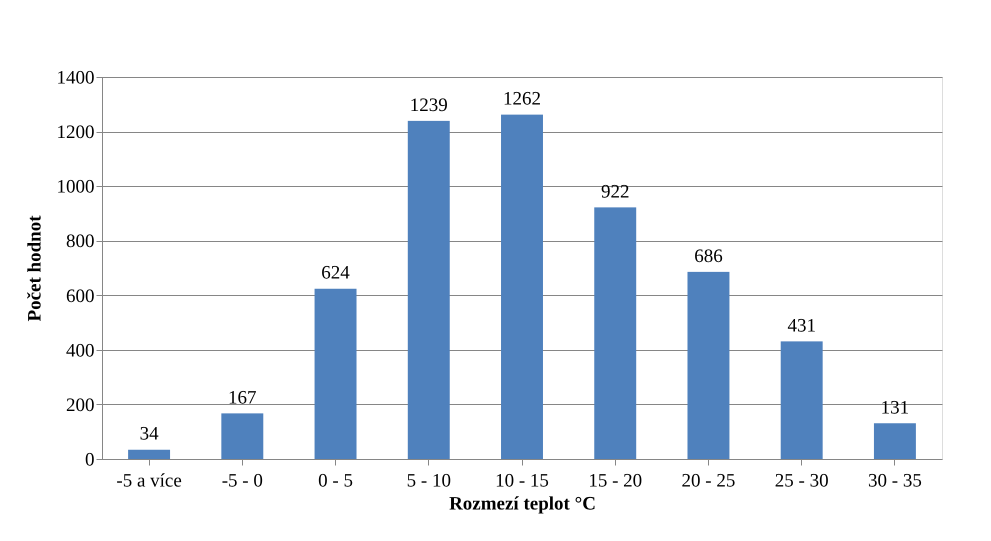 The height and width of the screenshot is (541, 991). I want to click on y-tick-label: 800, so click(80, 241).